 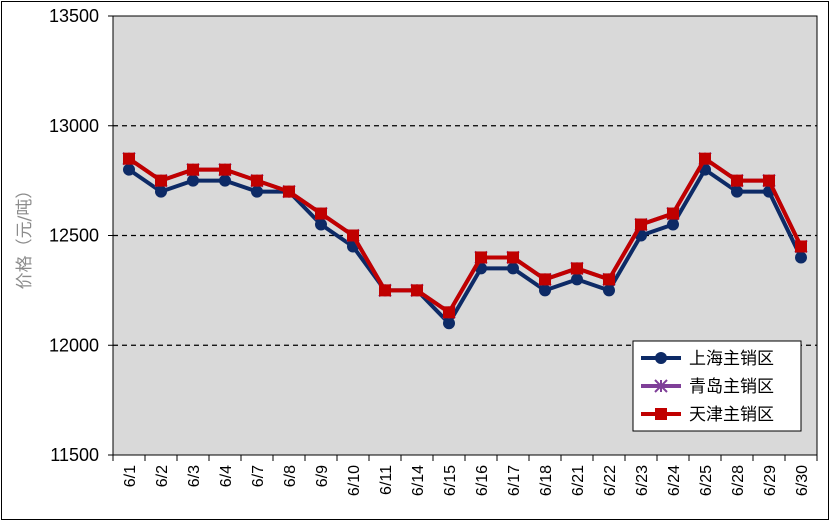 I want to click on x-tick-label: 6/2, so click(x=162, y=476).